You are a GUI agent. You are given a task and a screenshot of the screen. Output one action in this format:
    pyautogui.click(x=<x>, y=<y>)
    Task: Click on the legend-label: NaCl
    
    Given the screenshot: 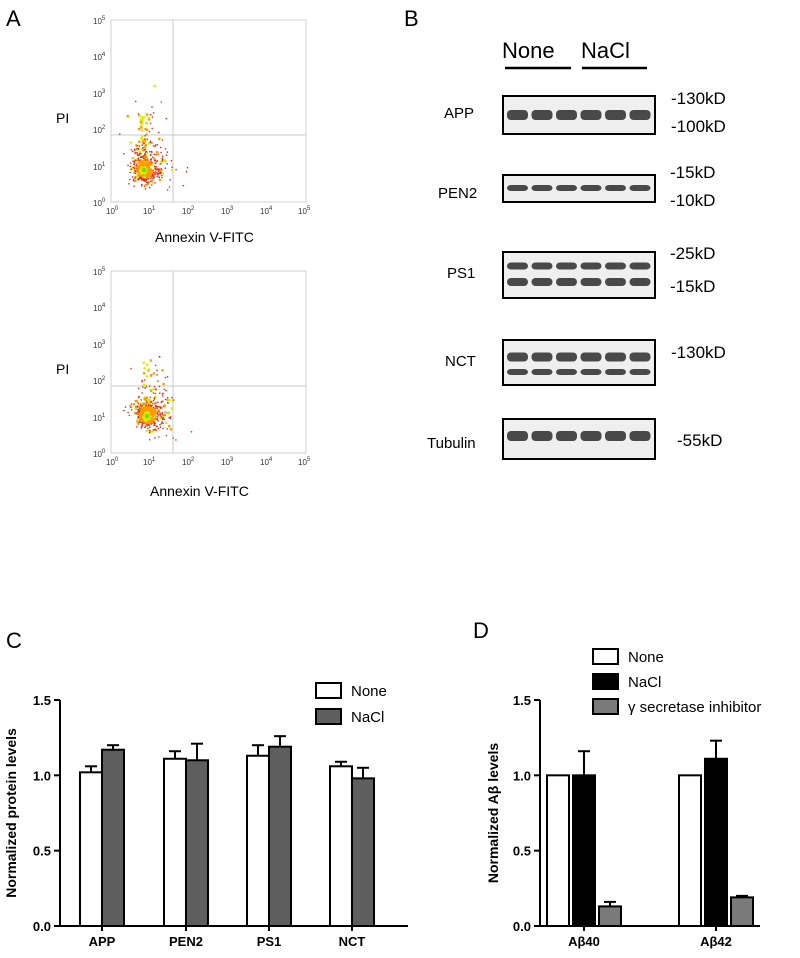 What is the action you would take?
    pyautogui.click(x=644, y=682)
    